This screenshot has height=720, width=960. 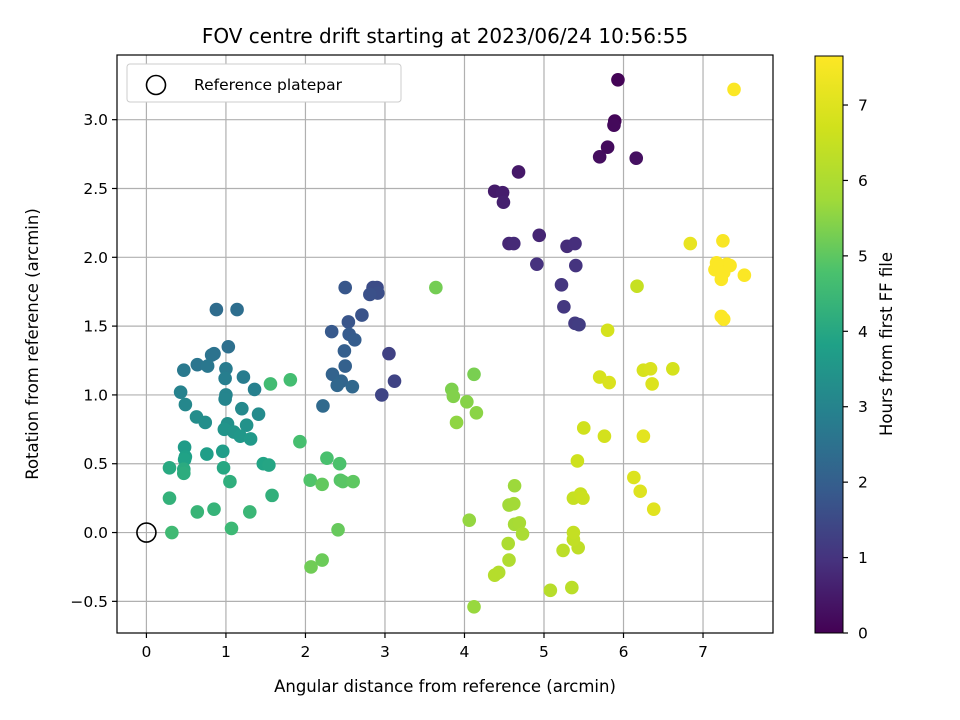 What do you see at coordinates (863, 181) in the screenshot?
I see `colorbar-tick-label: 6` at bounding box center [863, 181].